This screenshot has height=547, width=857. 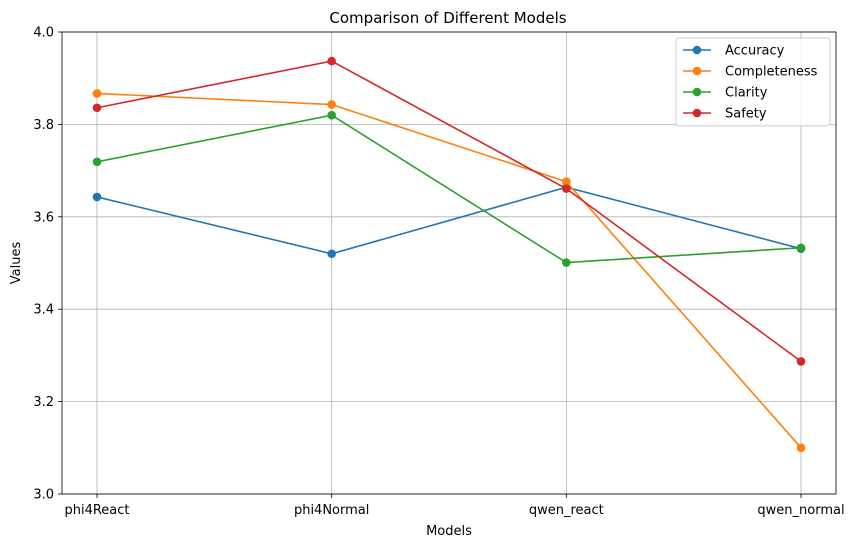 What do you see at coordinates (43, 217) in the screenshot?
I see `y-tick-label: 3.6` at bounding box center [43, 217].